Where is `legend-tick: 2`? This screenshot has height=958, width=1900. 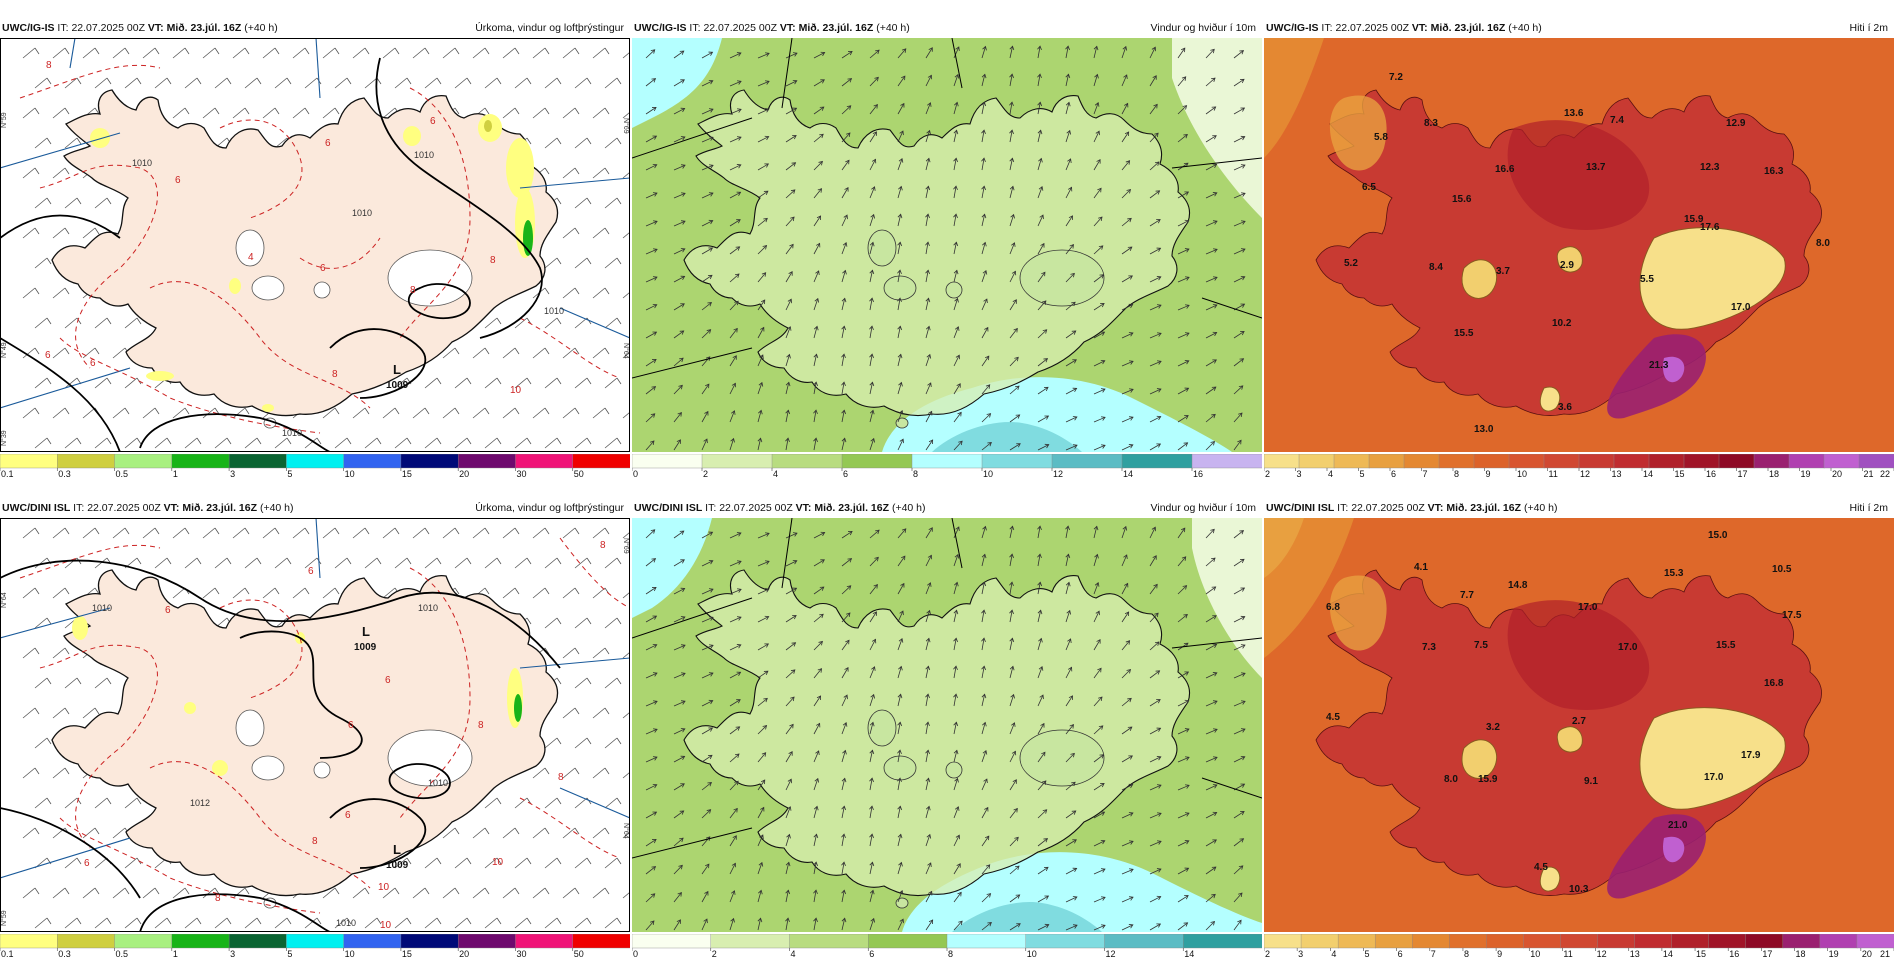 legend-tick: 2 is located at coordinates (714, 953).